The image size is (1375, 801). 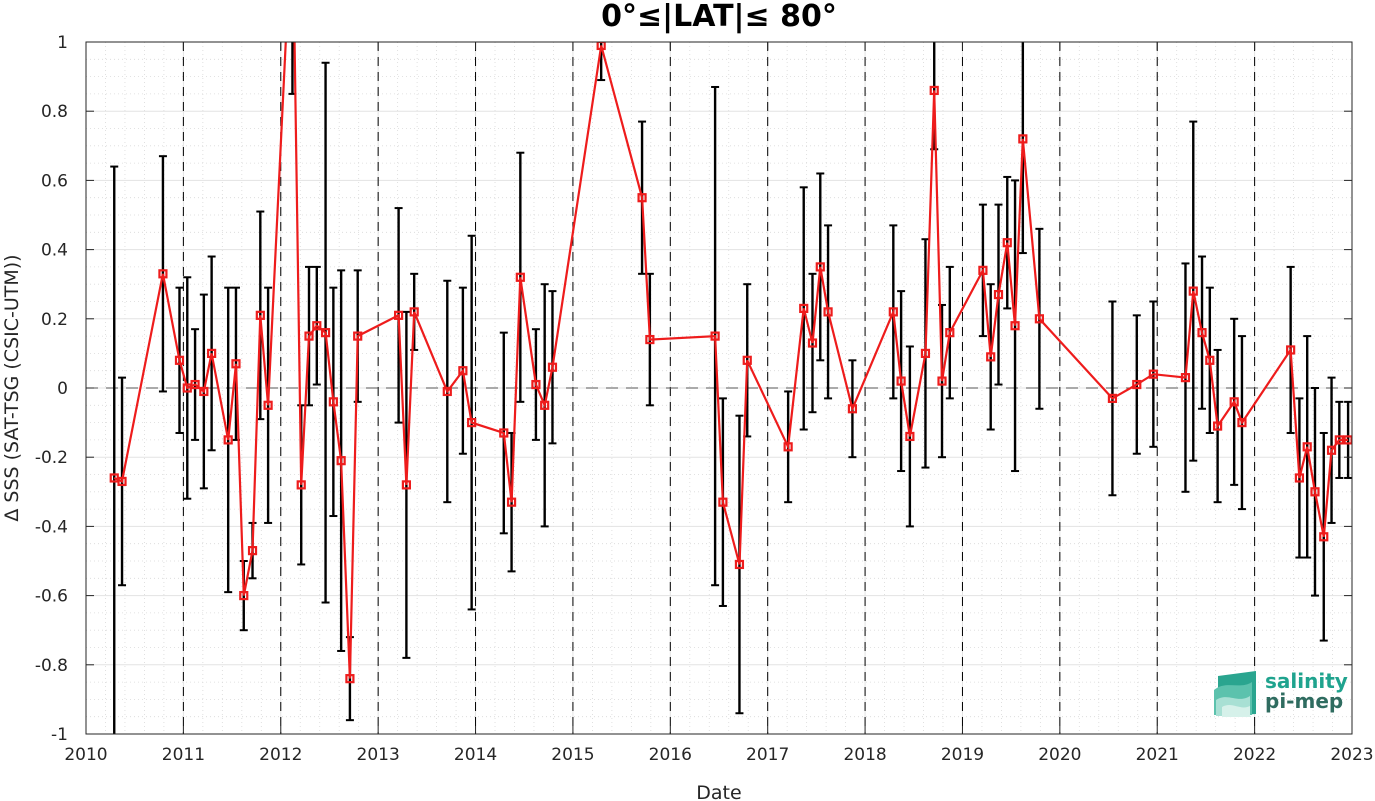 I want to click on y-axis-label: Δ SSS (SAT-TSG (CSIC-UTM)), so click(x=12, y=387).